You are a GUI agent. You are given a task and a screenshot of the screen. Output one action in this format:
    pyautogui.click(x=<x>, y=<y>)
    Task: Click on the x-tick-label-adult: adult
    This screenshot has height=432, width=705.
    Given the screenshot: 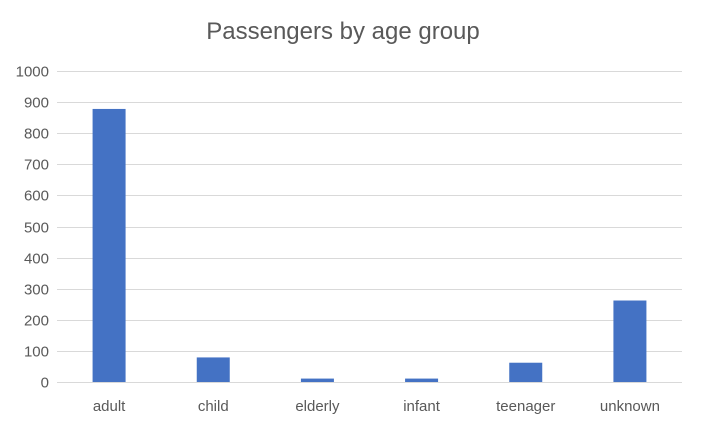 What is the action you would take?
    pyautogui.click(x=109, y=406)
    